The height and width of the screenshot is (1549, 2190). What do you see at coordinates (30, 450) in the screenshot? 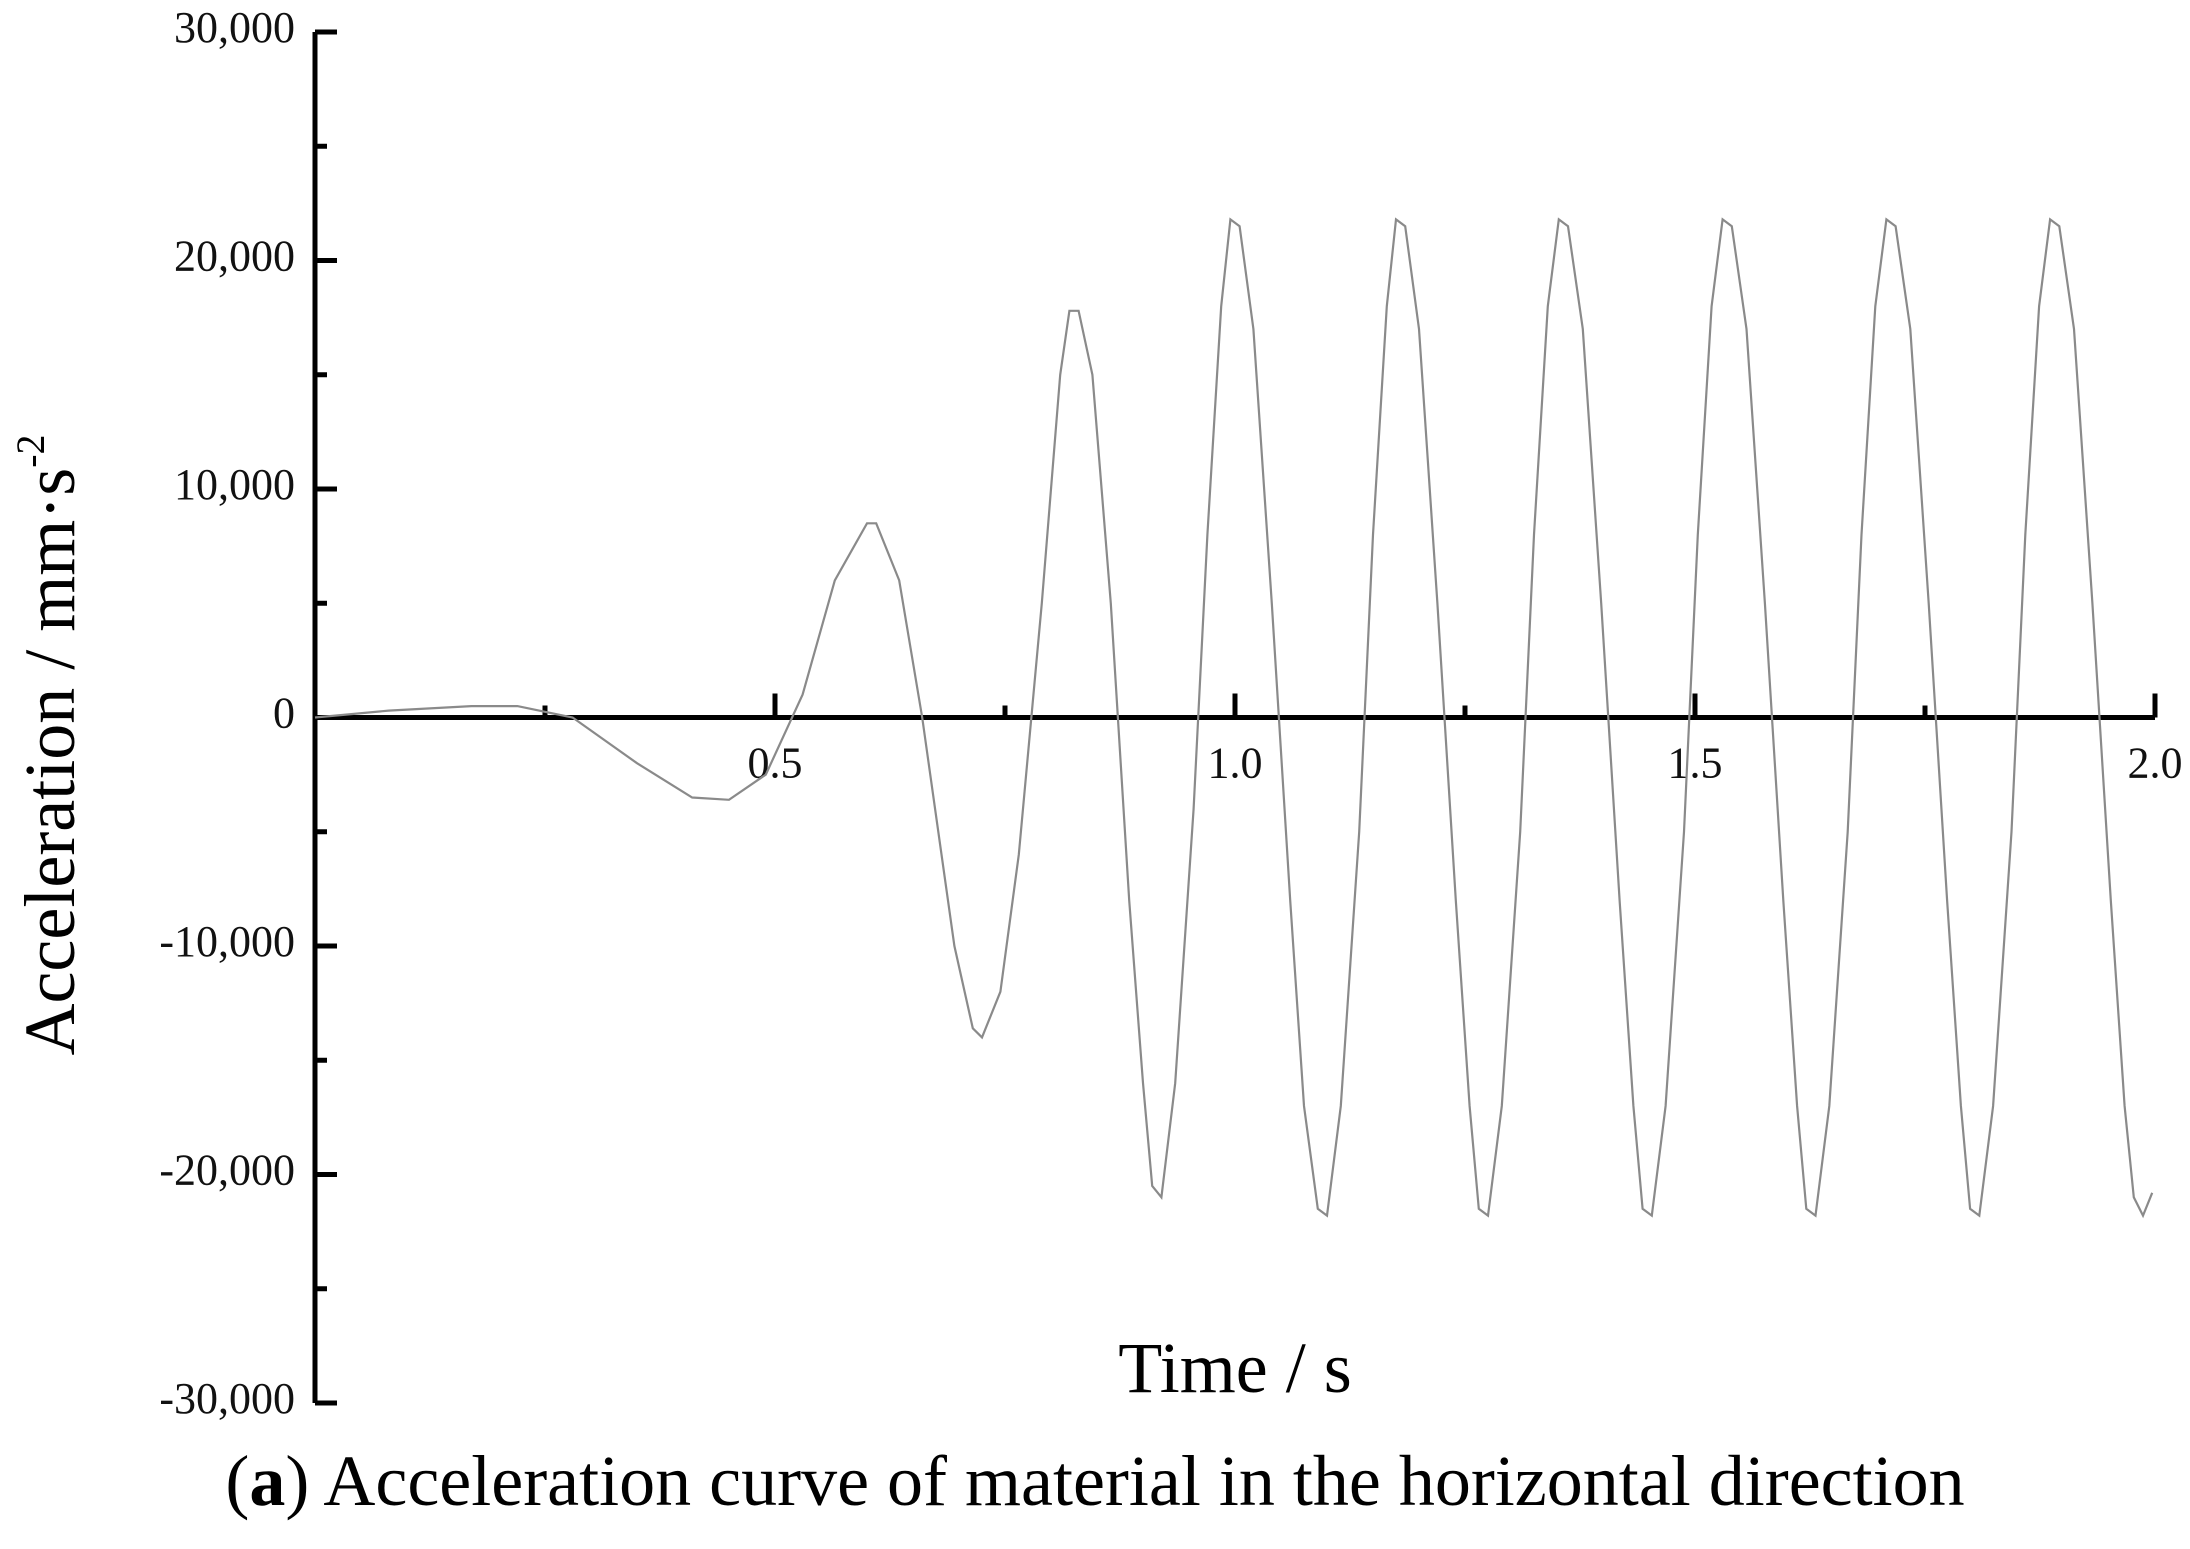
I see `y-axis-title-exponent: -2` at bounding box center [30, 450].